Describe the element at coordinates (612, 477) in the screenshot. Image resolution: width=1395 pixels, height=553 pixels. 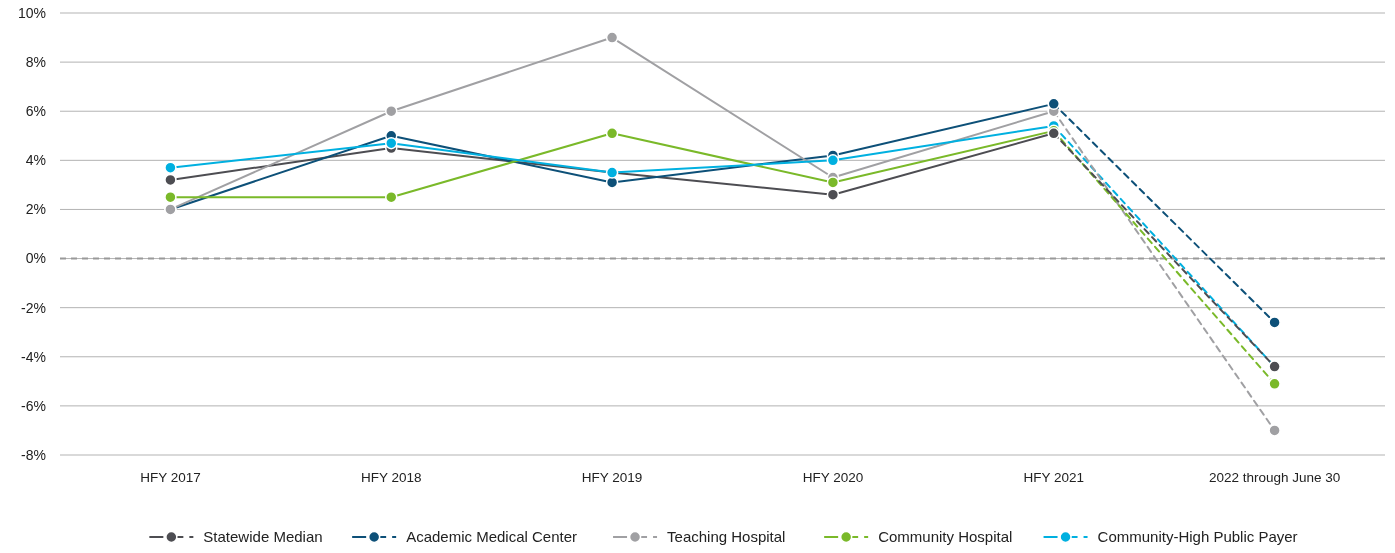
I see `x-tick-label: HFY 2019` at that location.